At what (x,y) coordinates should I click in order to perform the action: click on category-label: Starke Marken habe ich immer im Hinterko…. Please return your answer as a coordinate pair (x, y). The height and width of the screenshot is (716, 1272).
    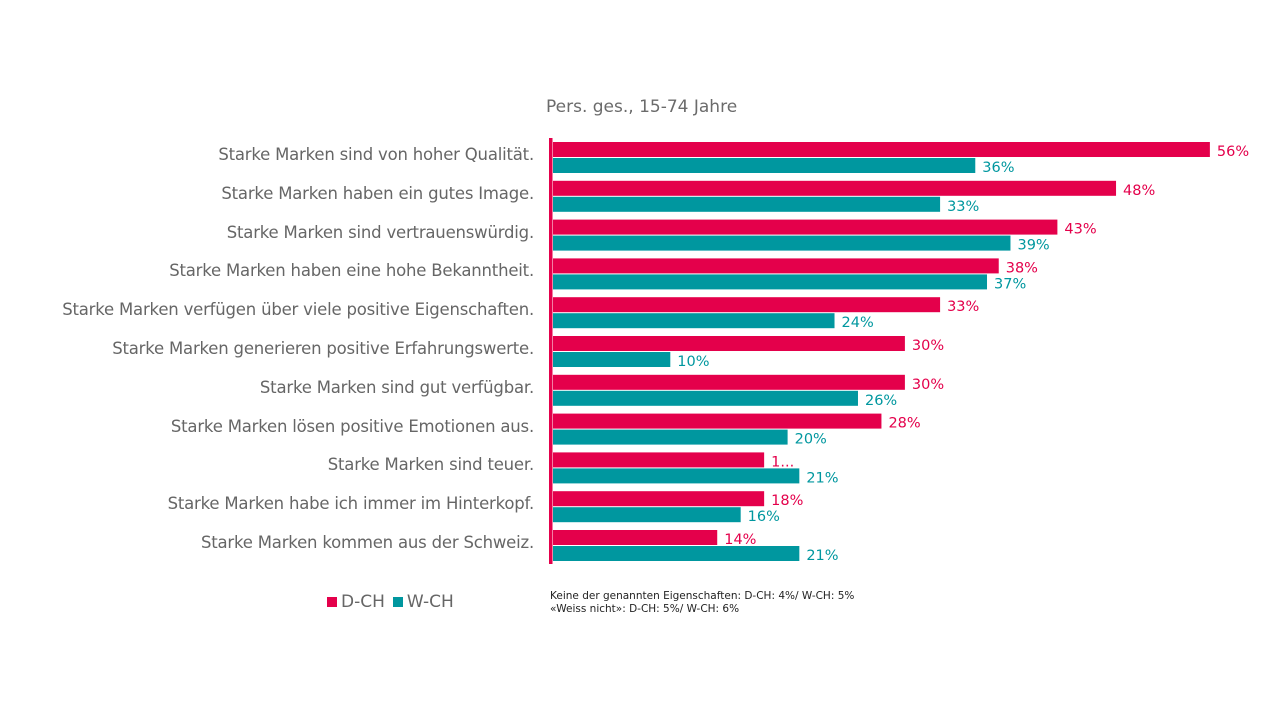
    Looking at the image, I should click on (351, 504).